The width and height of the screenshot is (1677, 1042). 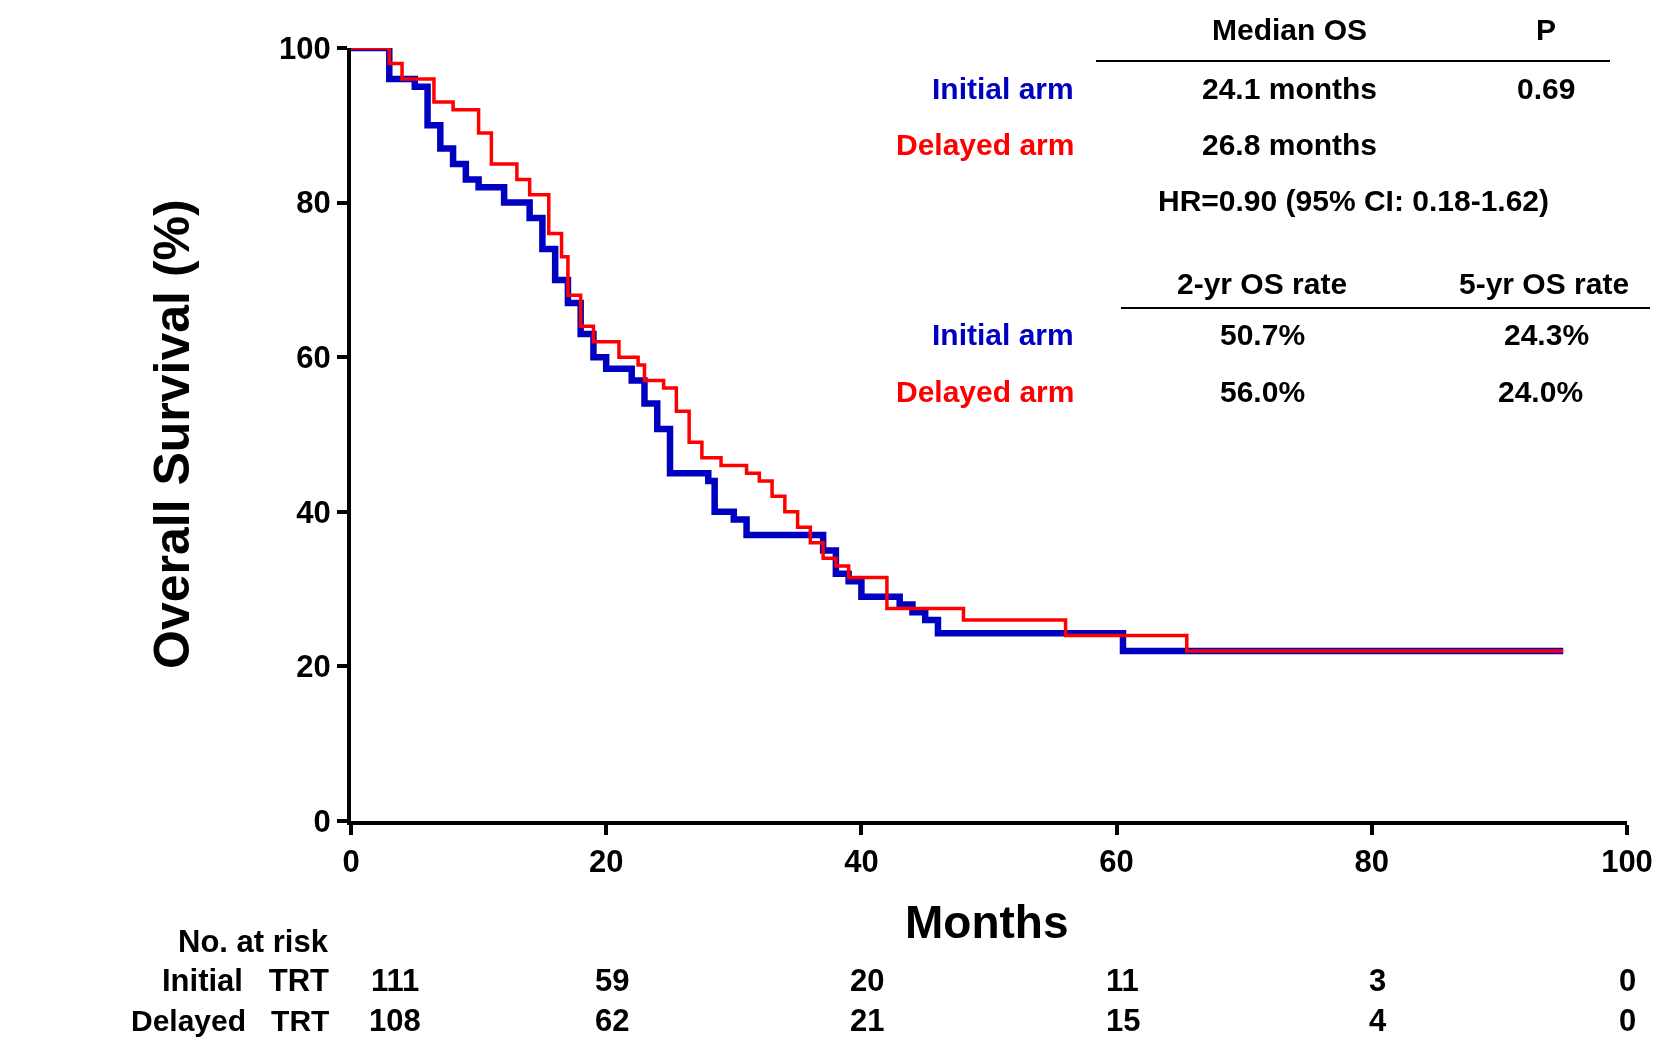 What do you see at coordinates (253, 941) in the screenshot?
I see `text: No. at risk` at bounding box center [253, 941].